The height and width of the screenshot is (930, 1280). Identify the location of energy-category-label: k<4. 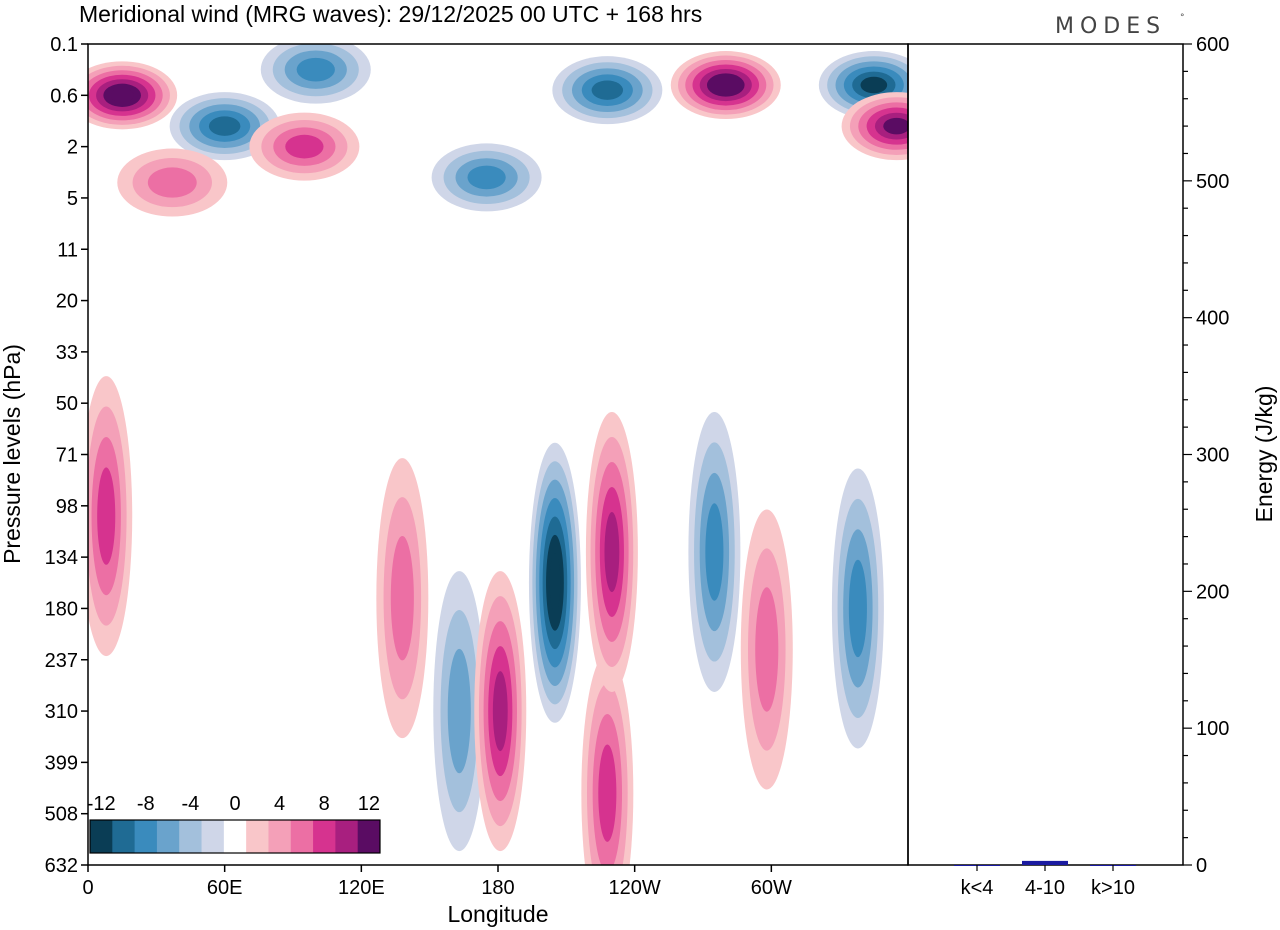
(977, 888).